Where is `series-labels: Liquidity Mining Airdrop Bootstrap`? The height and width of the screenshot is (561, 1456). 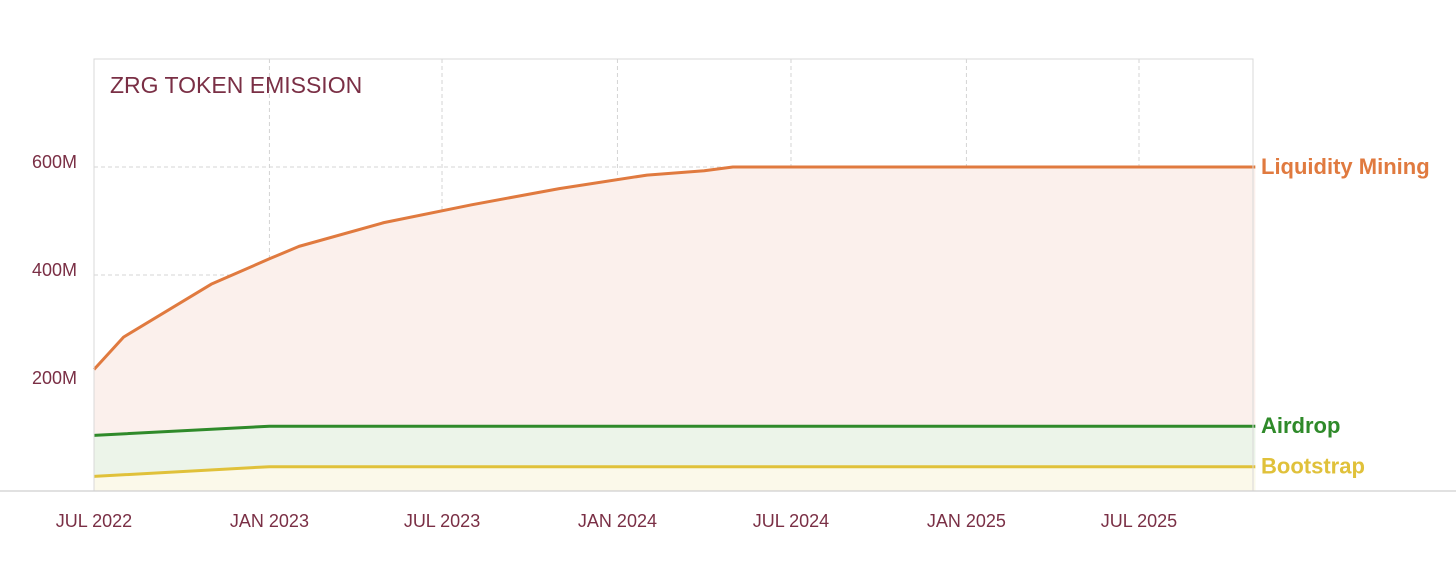 series-labels: Liquidity Mining Airdrop Bootstrap is located at coordinates (1345, 316).